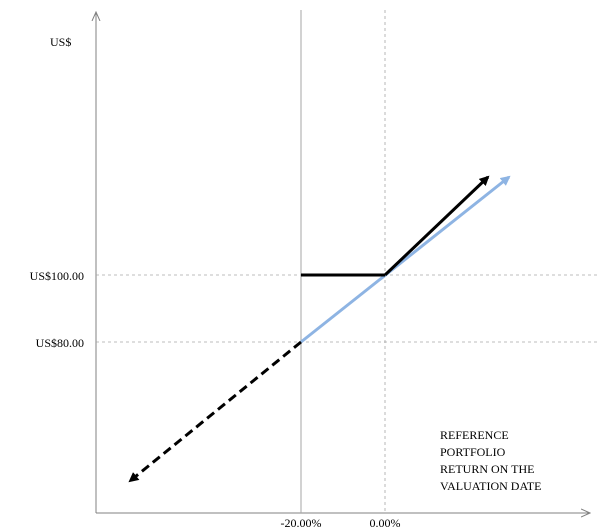  I want to click on note-line-upside, so click(436, 226).